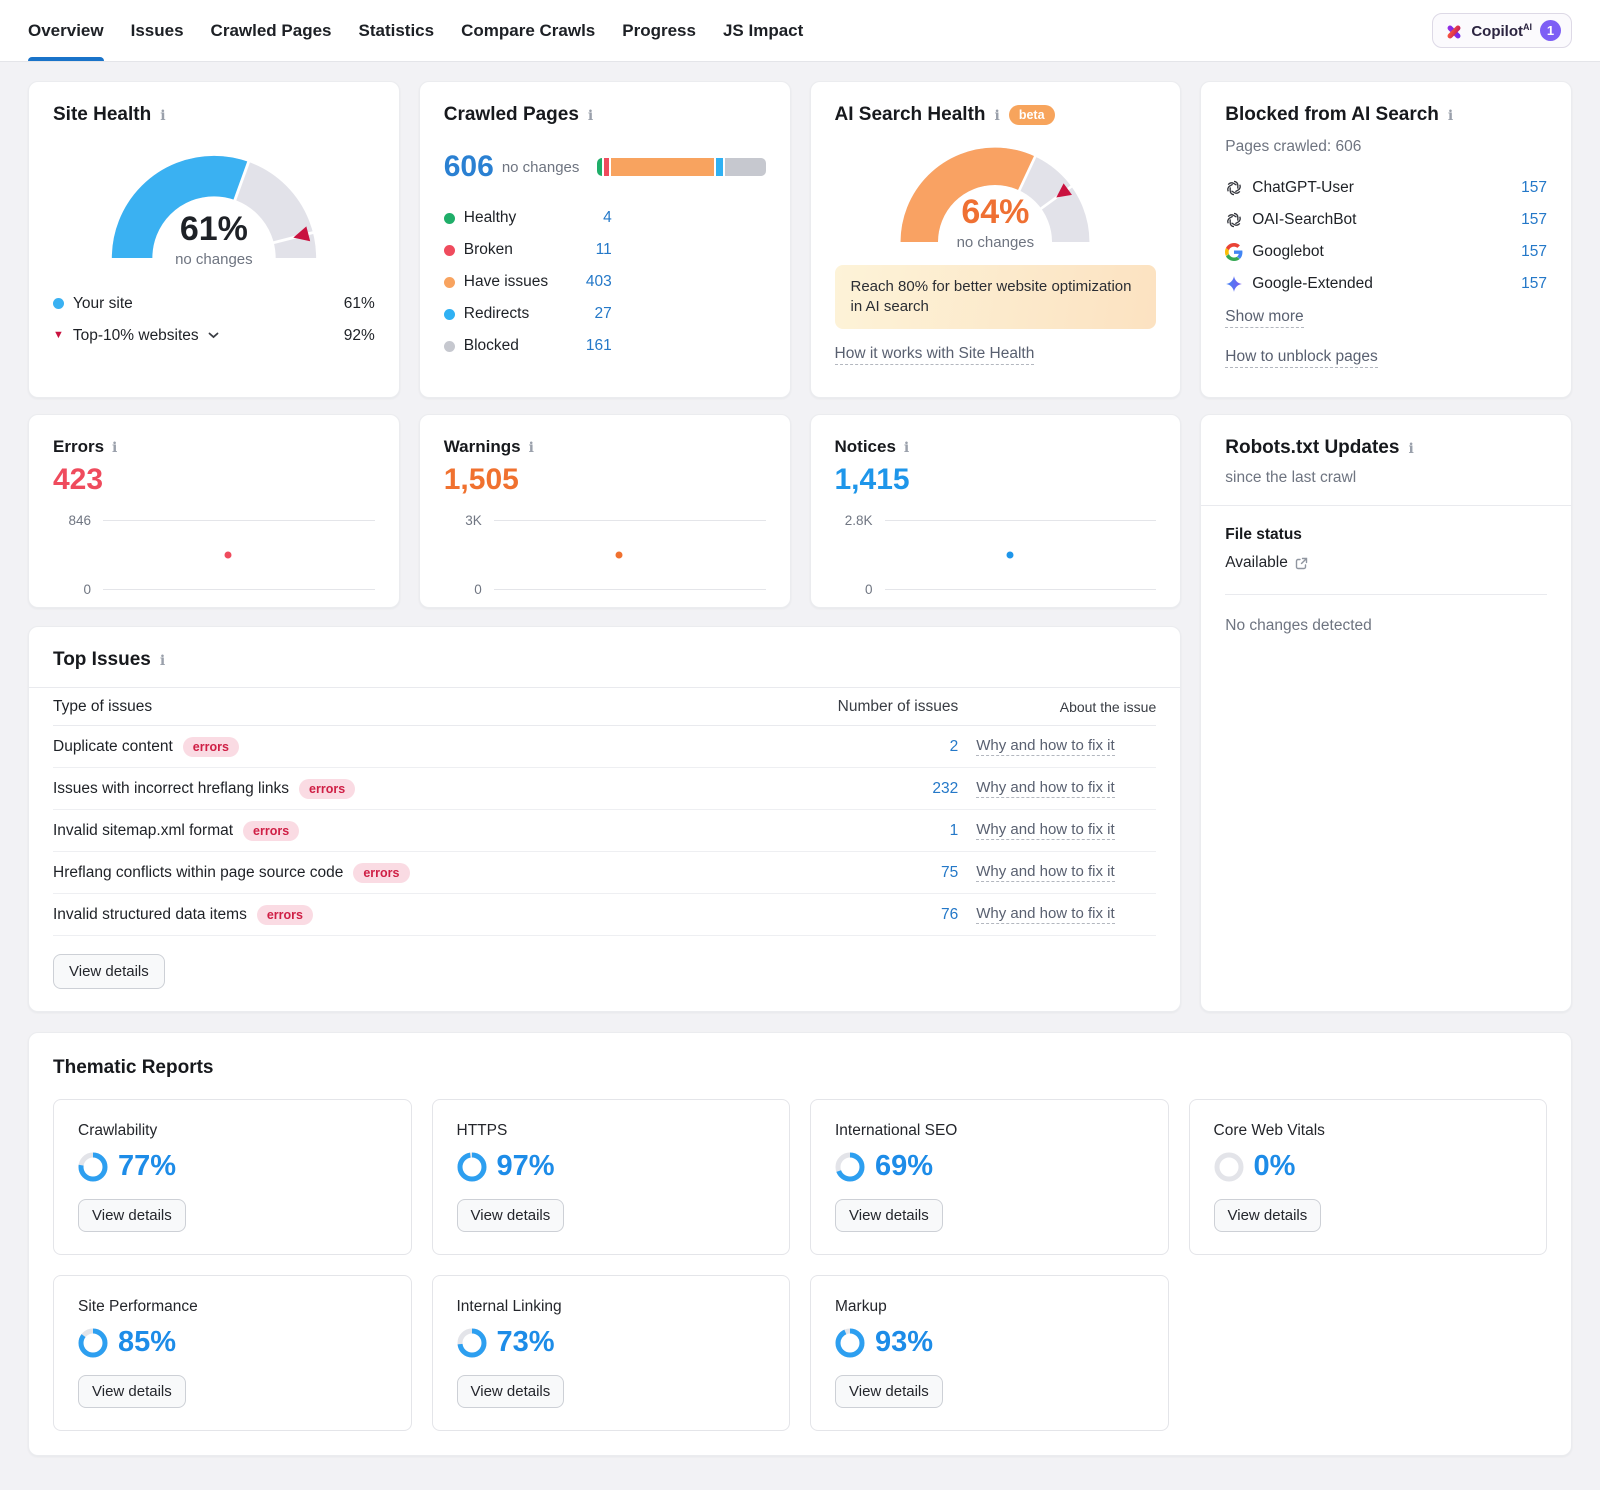 This screenshot has width=1600, height=1490. Describe the element at coordinates (396, 30) in the screenshot. I see `tab-statistics: Statistics` at that location.